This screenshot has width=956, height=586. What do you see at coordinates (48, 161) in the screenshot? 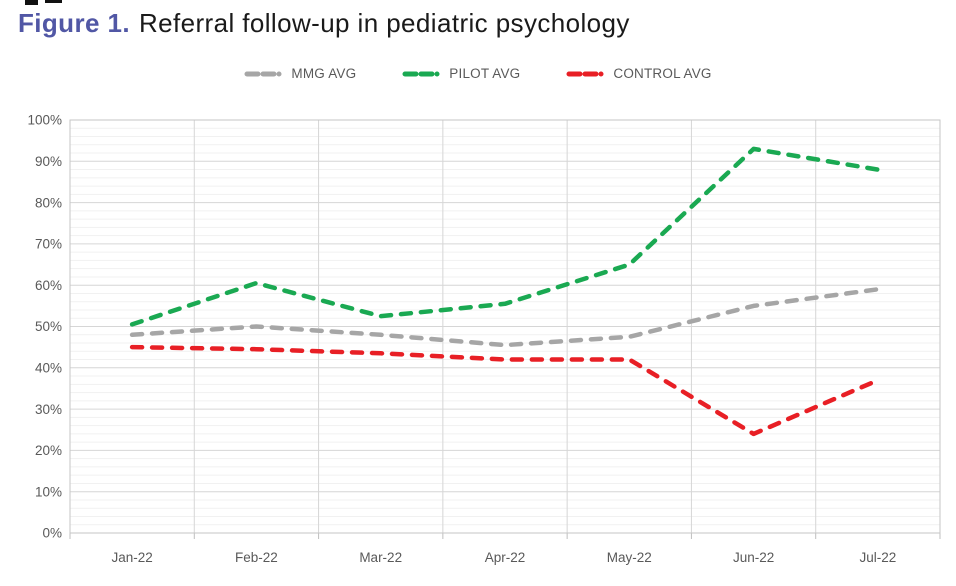
I see `y-tick-label: 90%` at bounding box center [48, 161].